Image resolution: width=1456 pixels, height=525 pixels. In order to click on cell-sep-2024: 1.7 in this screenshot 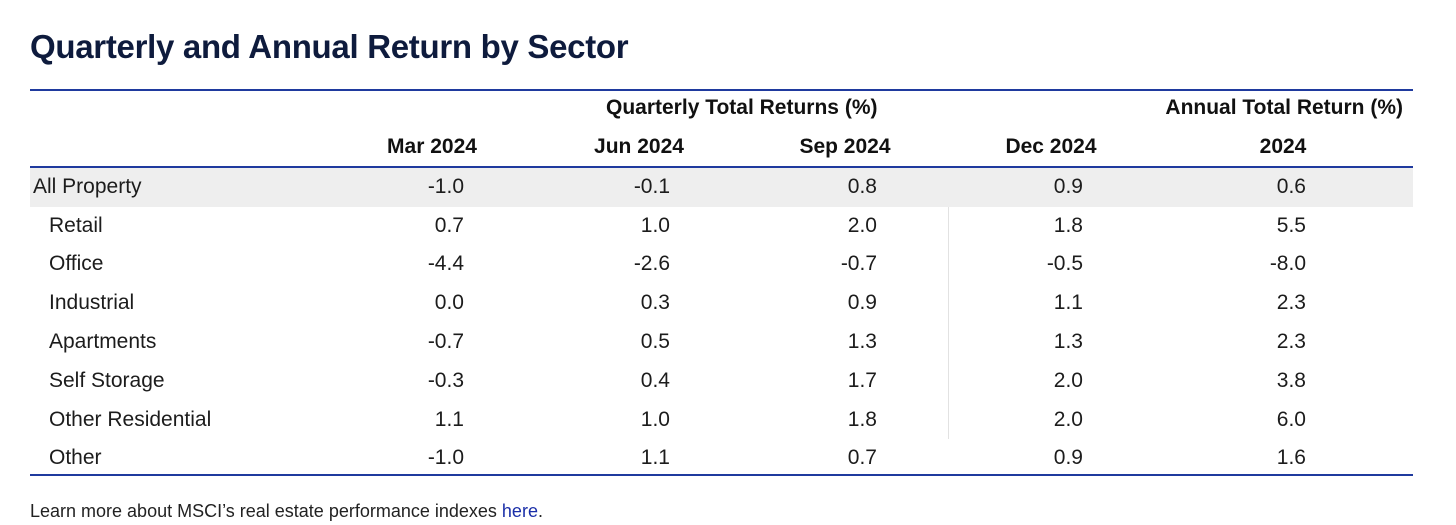, I will do `click(862, 380)`.